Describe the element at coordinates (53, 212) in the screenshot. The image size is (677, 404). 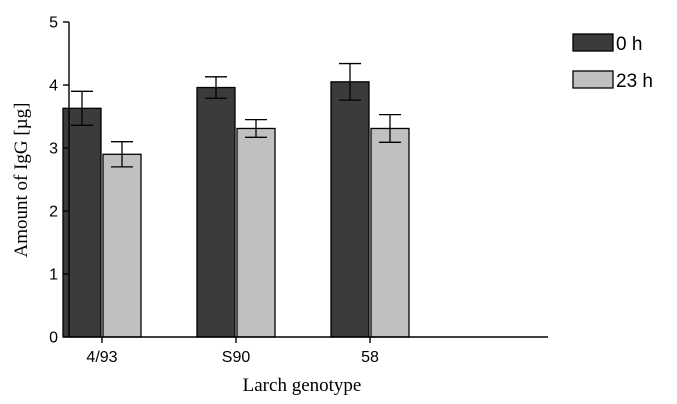
I see `y-tick-label: 2` at that location.